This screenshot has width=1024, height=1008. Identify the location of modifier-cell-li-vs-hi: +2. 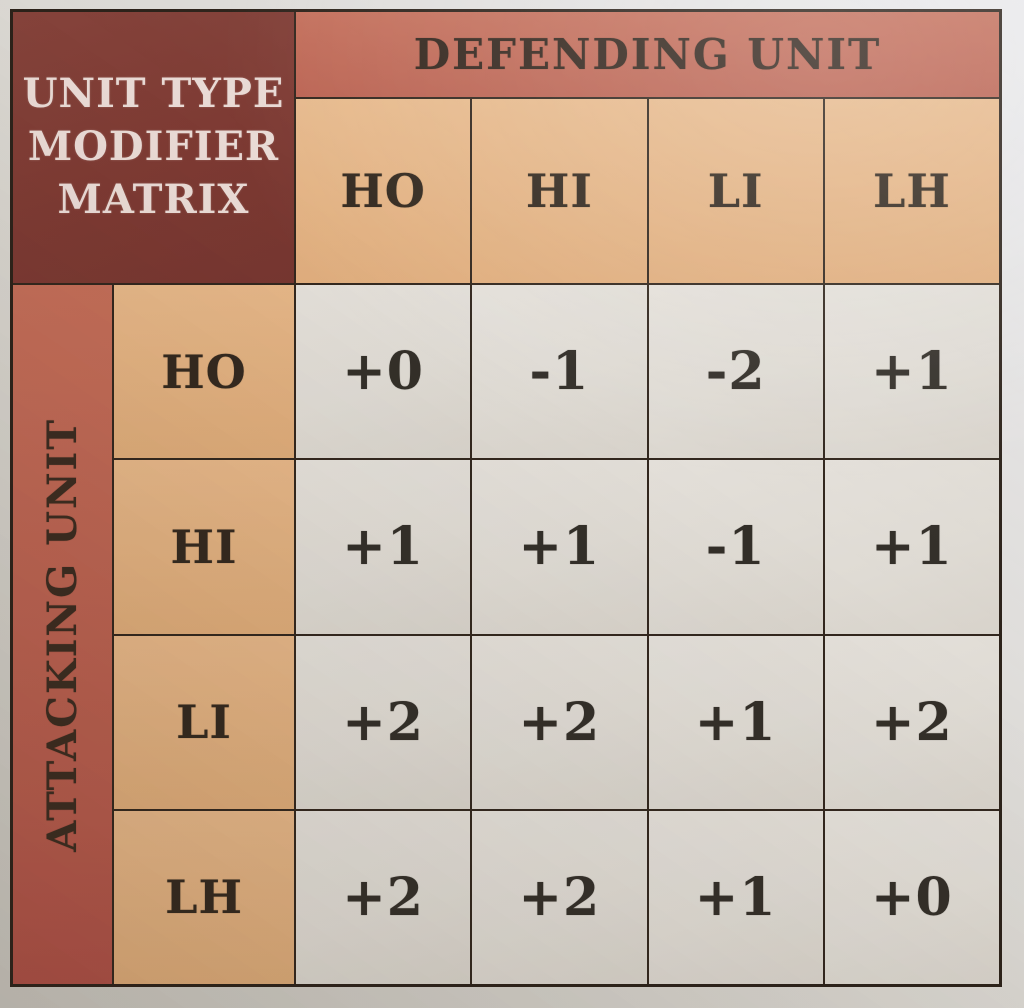
(559, 722).